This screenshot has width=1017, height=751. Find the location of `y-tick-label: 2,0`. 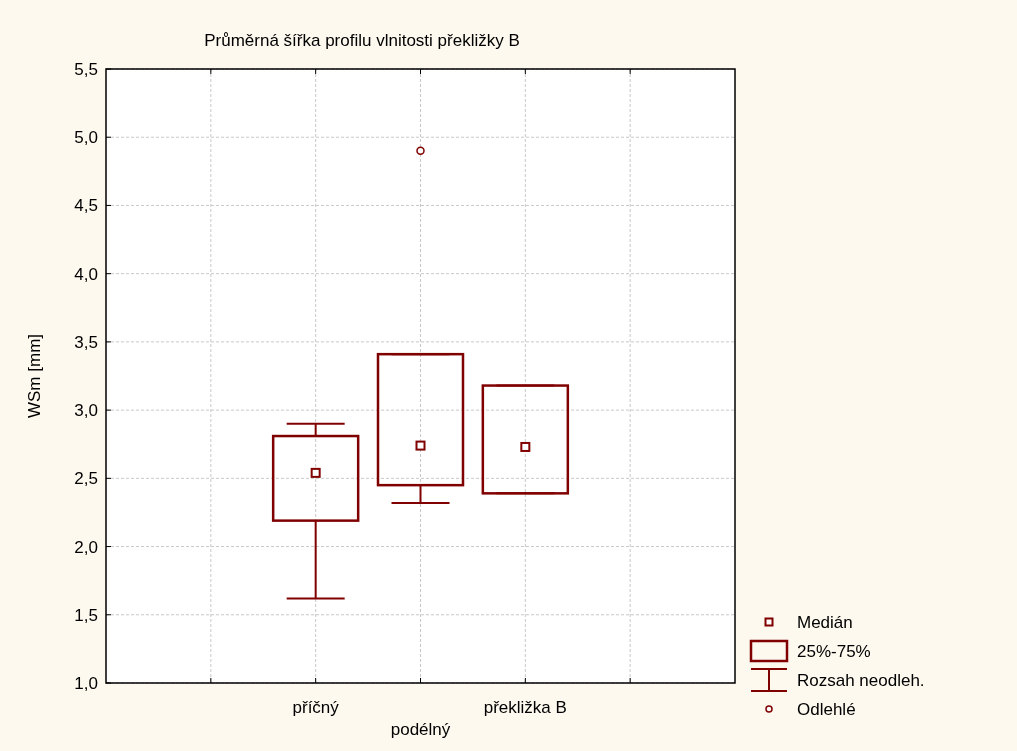

y-tick-label: 2,0 is located at coordinates (86, 547).